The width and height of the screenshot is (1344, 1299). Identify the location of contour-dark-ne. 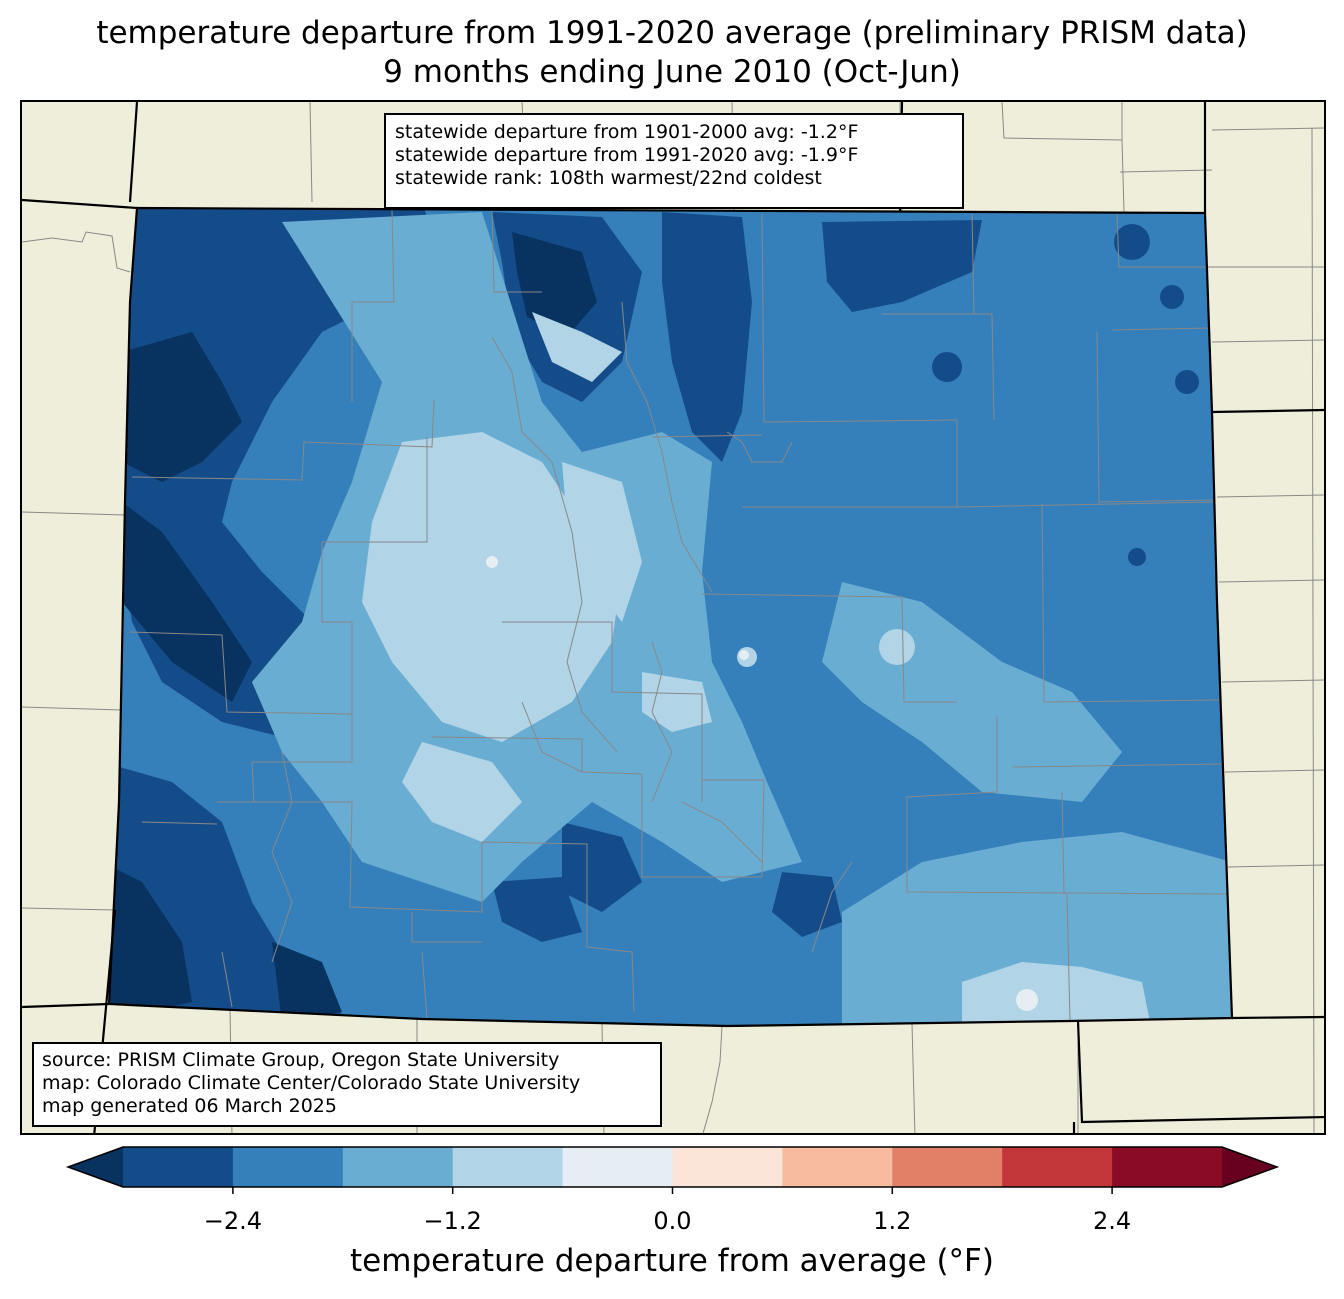
(902, 266).